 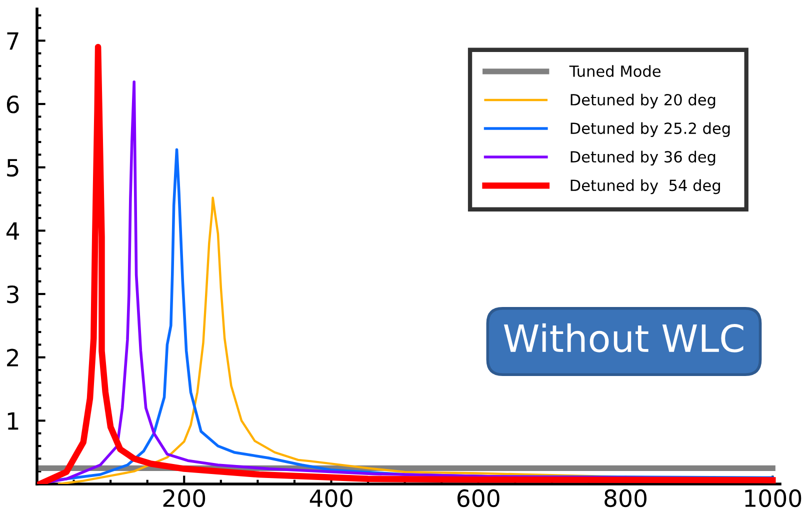 What do you see at coordinates (12, 41) in the screenshot?
I see `y-tick-label: 7` at bounding box center [12, 41].